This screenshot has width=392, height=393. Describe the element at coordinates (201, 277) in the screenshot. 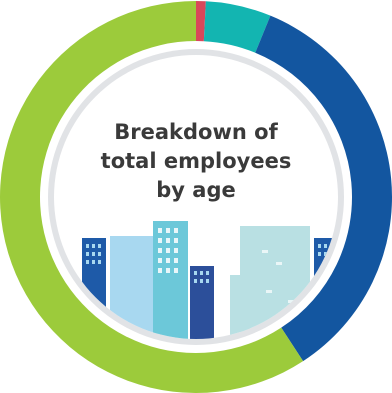

I see `mid-windows` at that location.